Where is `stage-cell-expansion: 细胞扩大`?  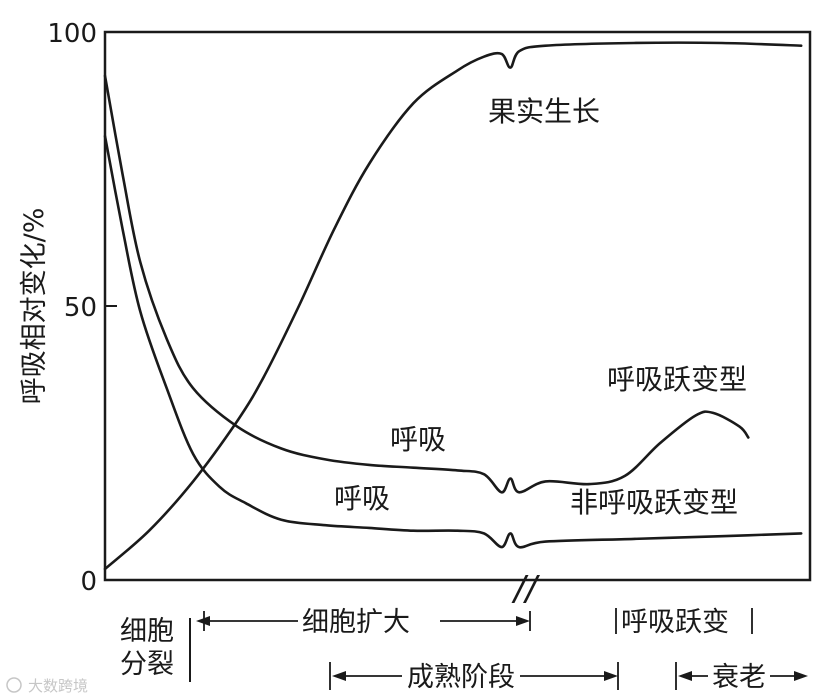 stage-cell-expansion: 细胞扩大 is located at coordinates (356, 622).